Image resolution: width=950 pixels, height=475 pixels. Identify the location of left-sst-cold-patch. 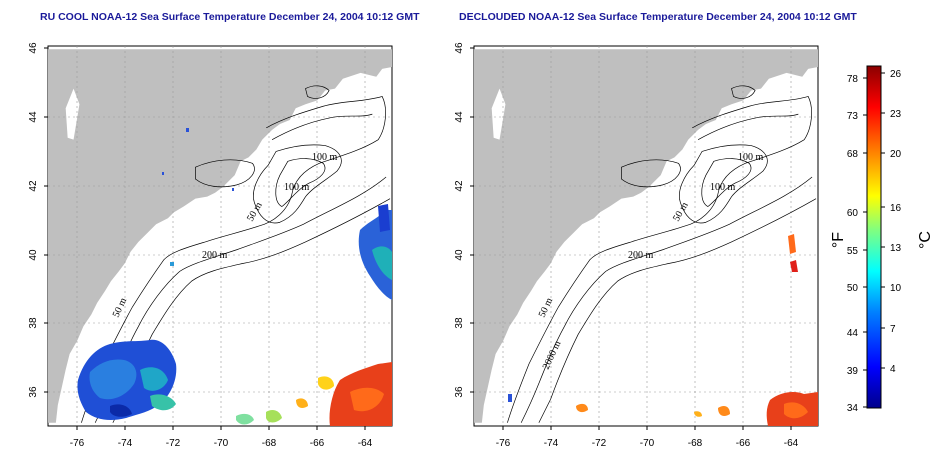
(127, 379).